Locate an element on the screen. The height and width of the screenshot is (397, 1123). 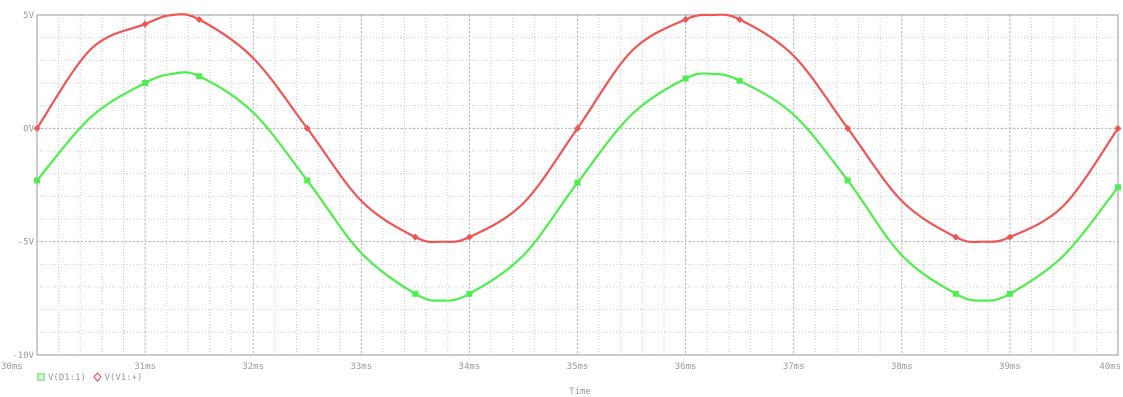
y-tick-label: -10V is located at coordinates (23, 356).